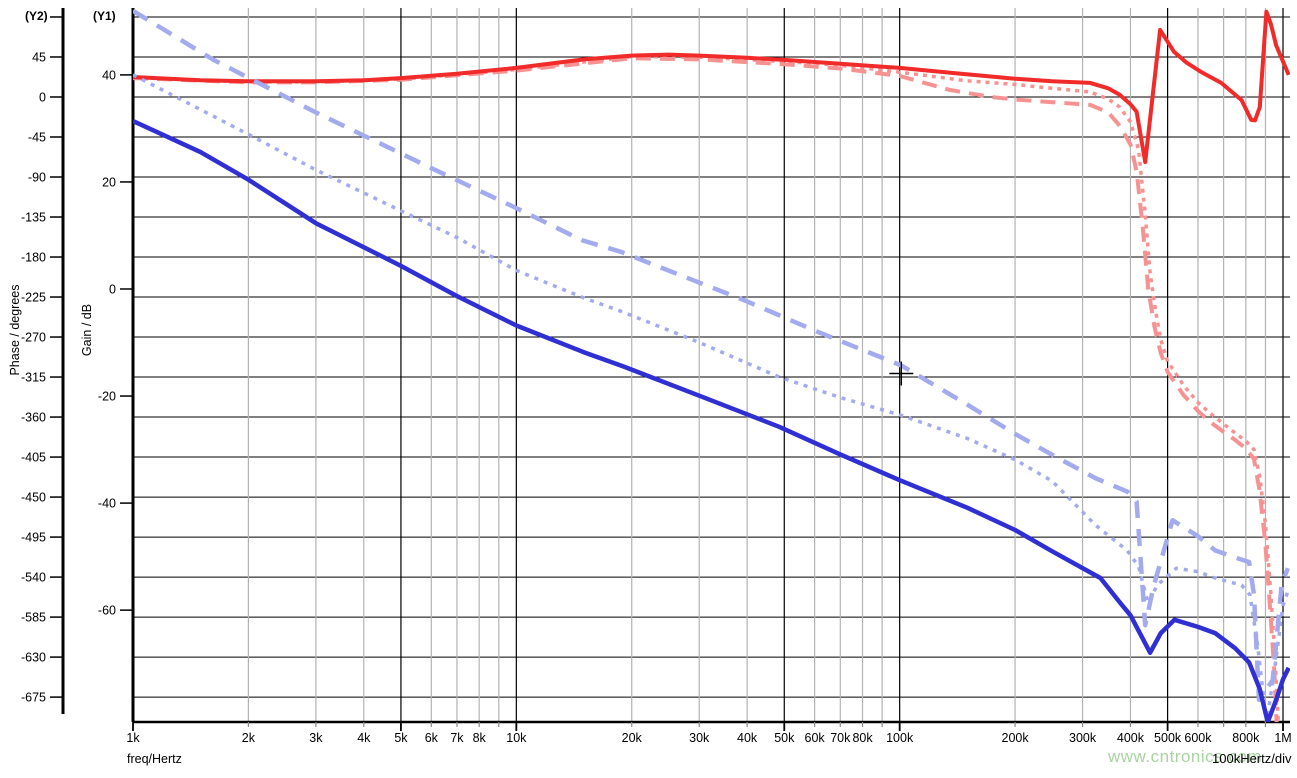 This screenshot has height=778, width=1297. What do you see at coordinates (42, 97) in the screenshot?
I see `y2-tick-label: 0` at bounding box center [42, 97].